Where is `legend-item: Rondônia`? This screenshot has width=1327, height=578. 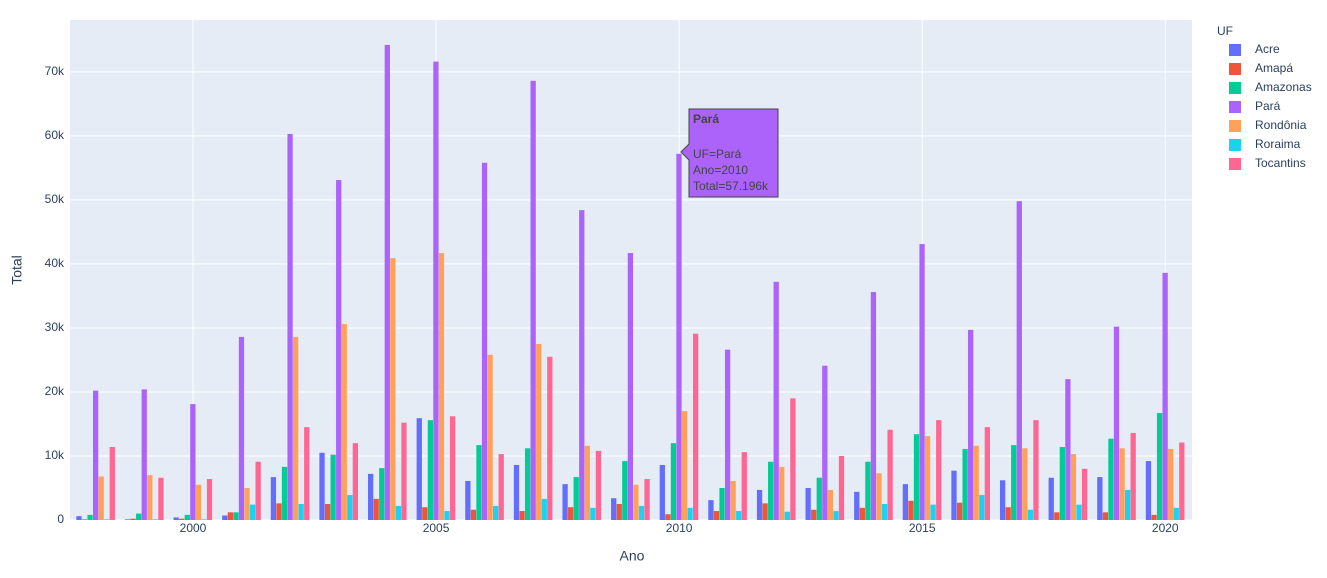
legend-item: Rondônia is located at coordinates (1268, 125).